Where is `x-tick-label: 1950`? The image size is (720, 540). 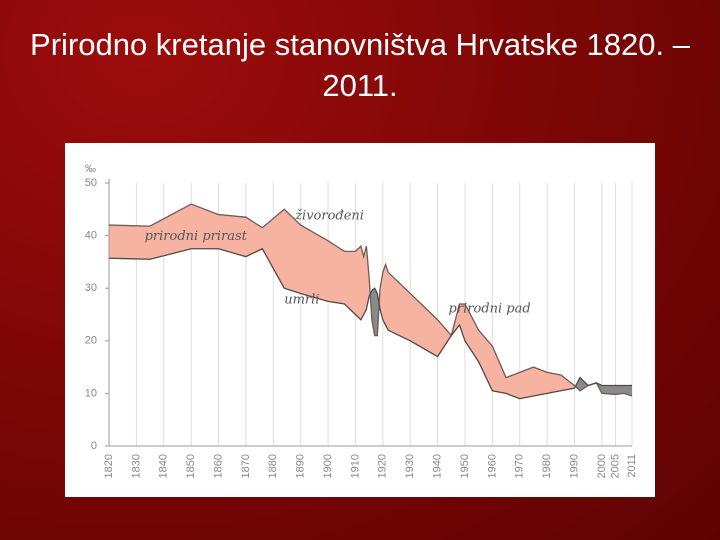 x-tick-label: 1950 is located at coordinates (465, 466).